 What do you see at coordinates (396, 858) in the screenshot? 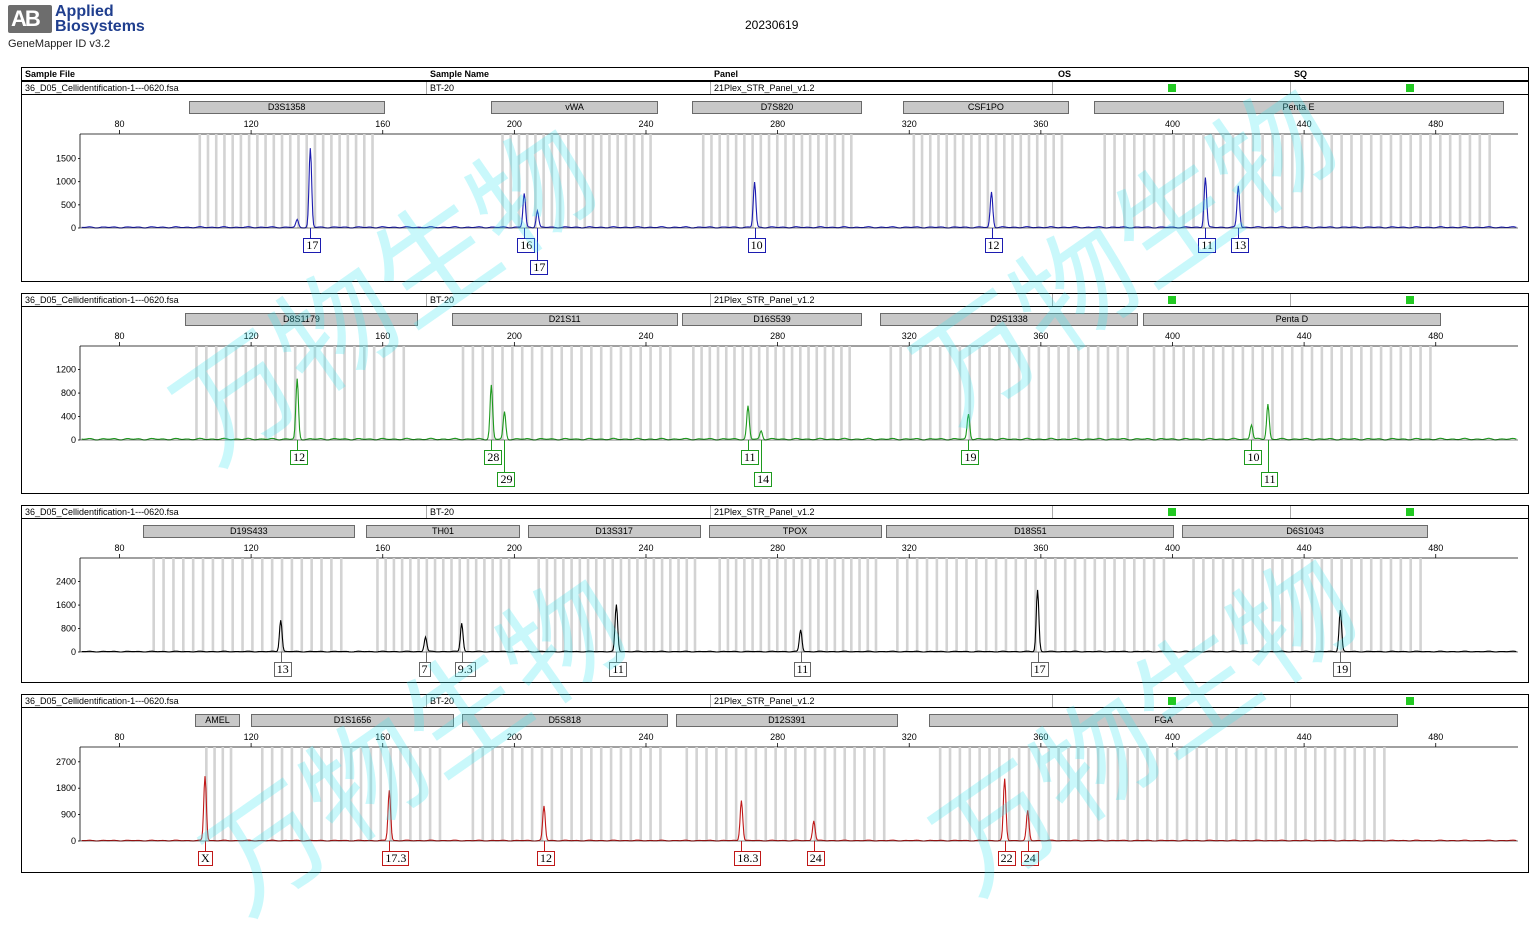
I see `allele-call-label: 17.3` at bounding box center [396, 858].